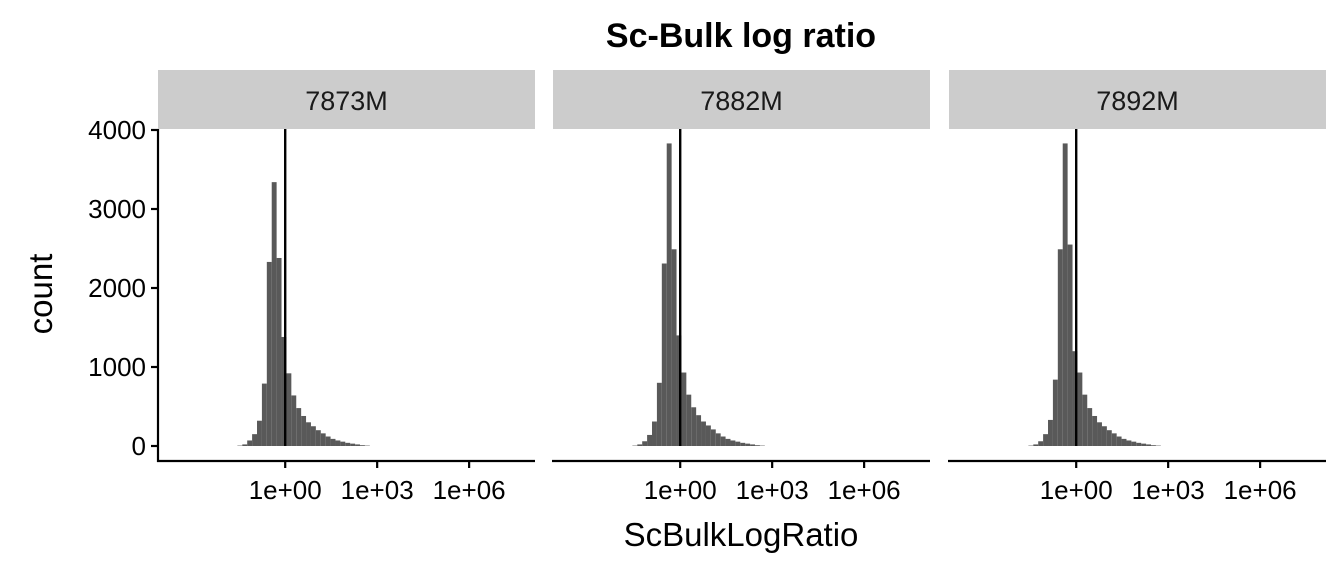 This screenshot has width=1344, height=576. I want to click on y-tick-label: 3000, so click(117, 209).